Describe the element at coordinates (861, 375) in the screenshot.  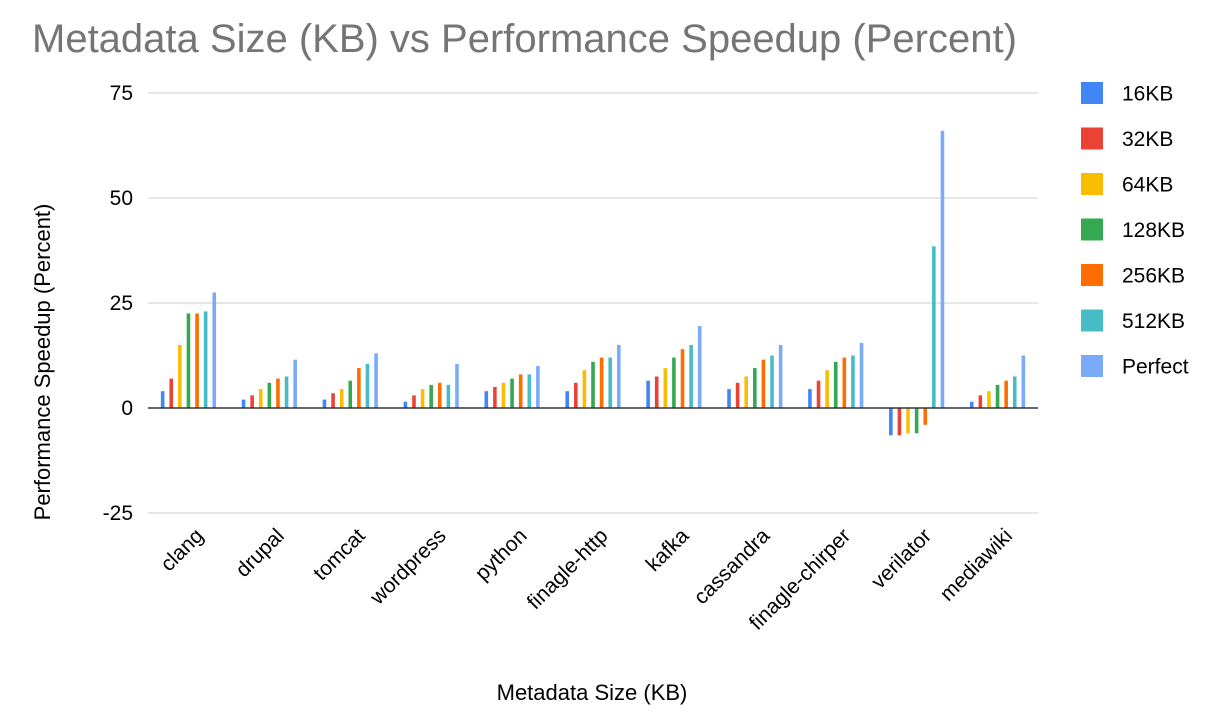
I see `bar-finagle-chirper-Perfect` at that location.